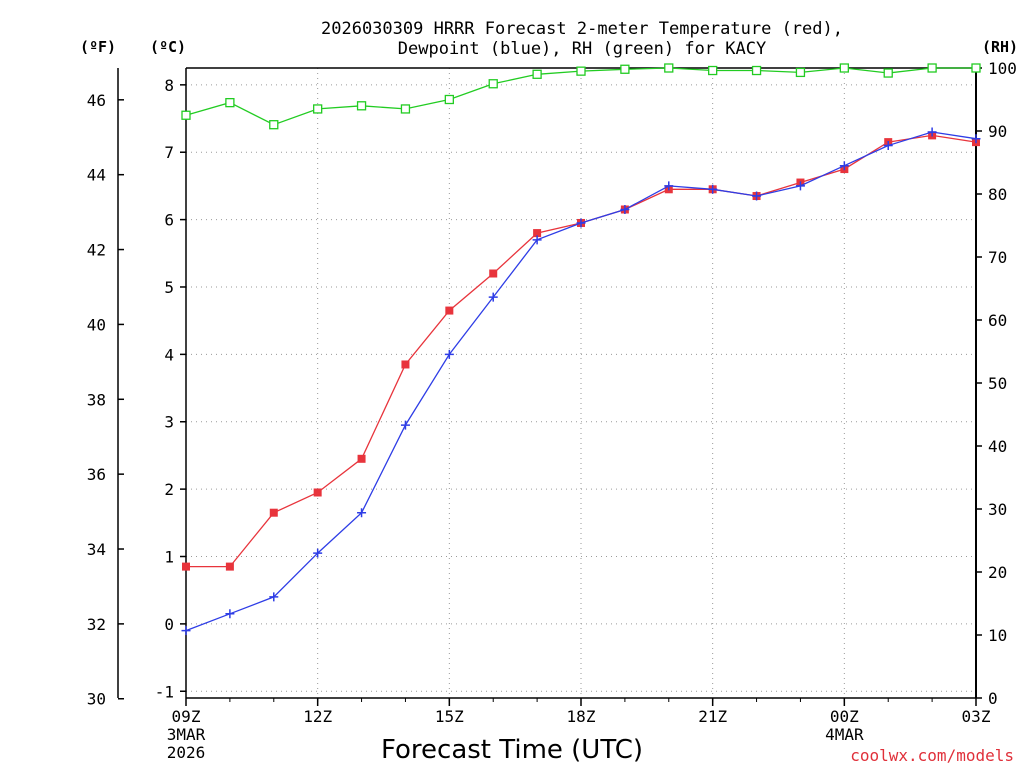 This screenshot has height=768, width=1024. What do you see at coordinates (993, 698) in the screenshot?
I see `rh-tick-label: 0` at bounding box center [993, 698].